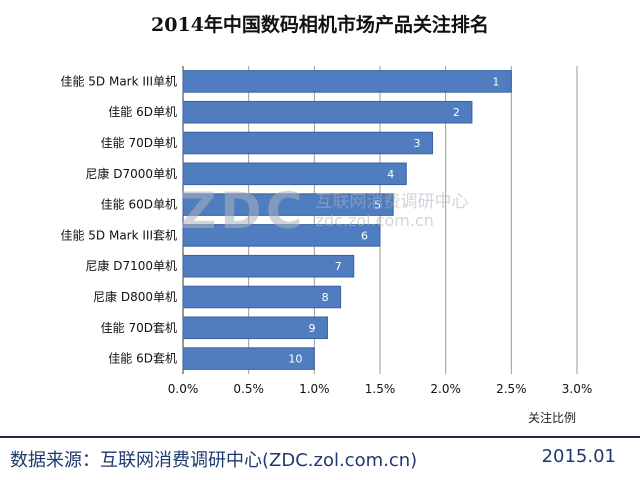  I want to click on category-label: 佳能 70D单机, so click(139, 143).